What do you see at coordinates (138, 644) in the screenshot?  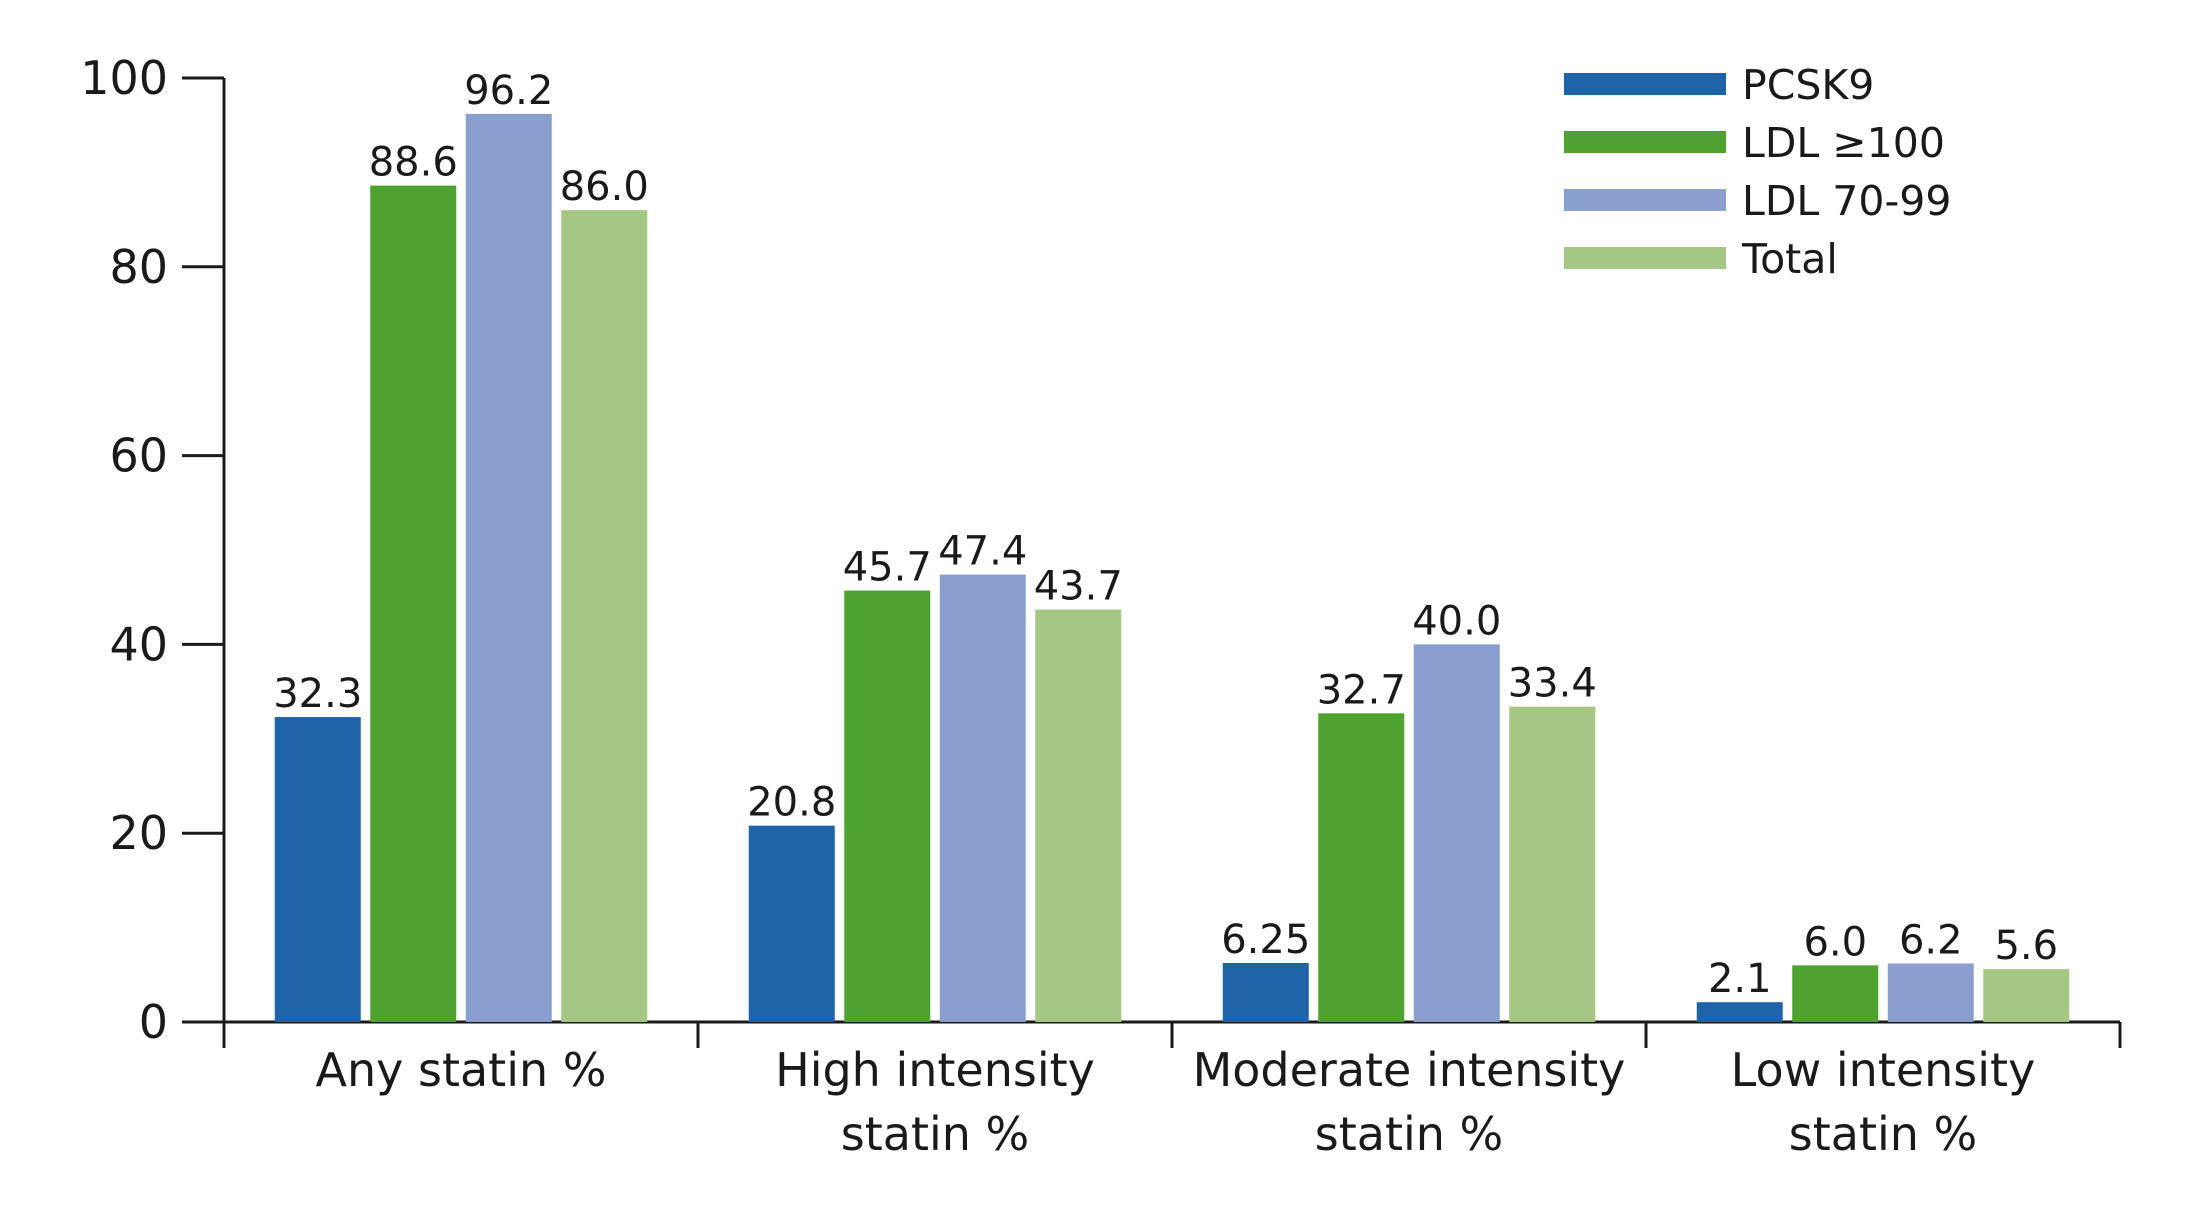 I see `y-tick-label: 40` at bounding box center [138, 644].